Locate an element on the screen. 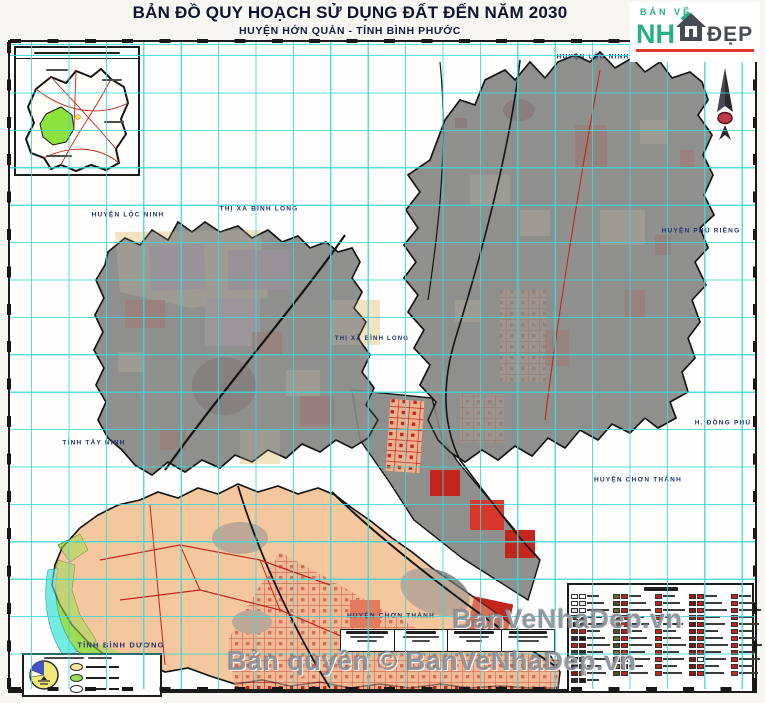 Image resolution: width=765 pixels, height=703 pixels. banvenhadep-logo: BẢN VẼ NH ĐẸP is located at coordinates (695, 32).